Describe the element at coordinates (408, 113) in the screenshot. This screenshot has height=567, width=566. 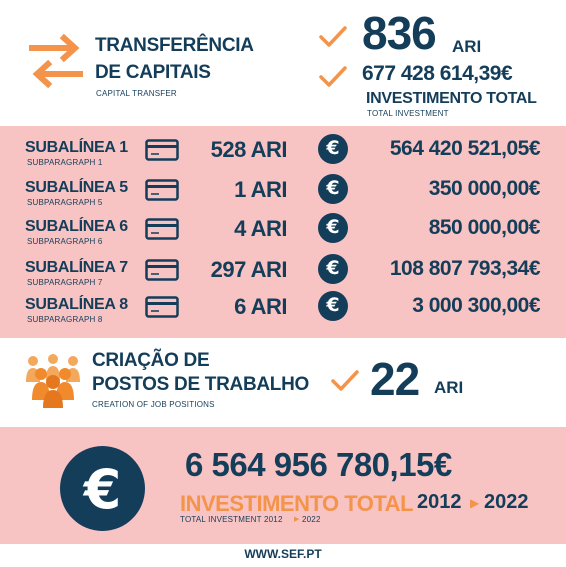
I see `total-sublabel: TOTAL INVESTMENT` at that location.